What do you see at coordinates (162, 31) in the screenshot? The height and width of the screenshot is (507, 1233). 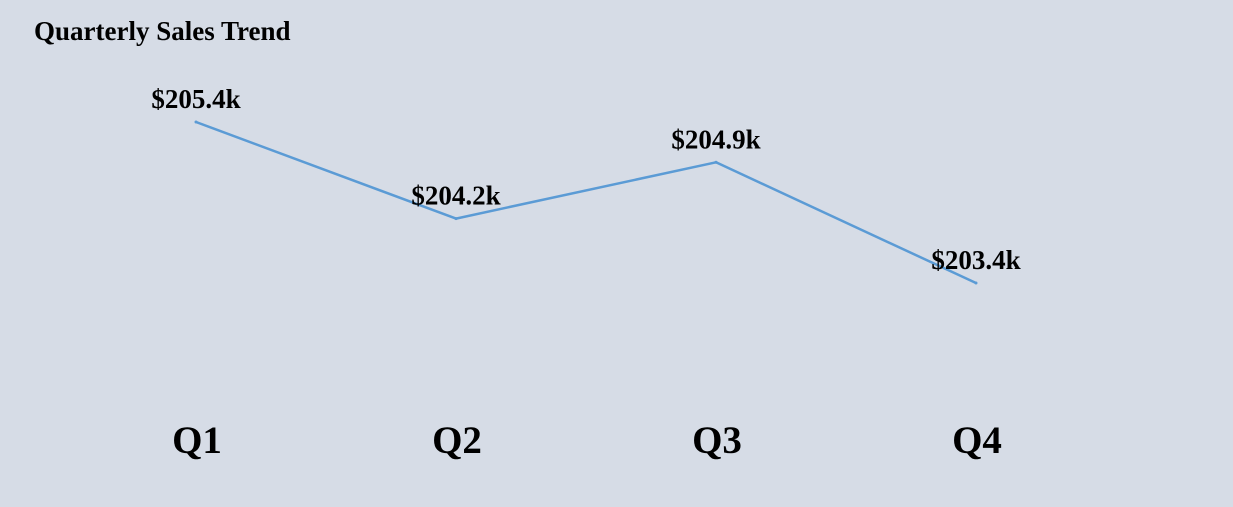 I see `chart-title: Quarterly Sales Trend` at bounding box center [162, 31].